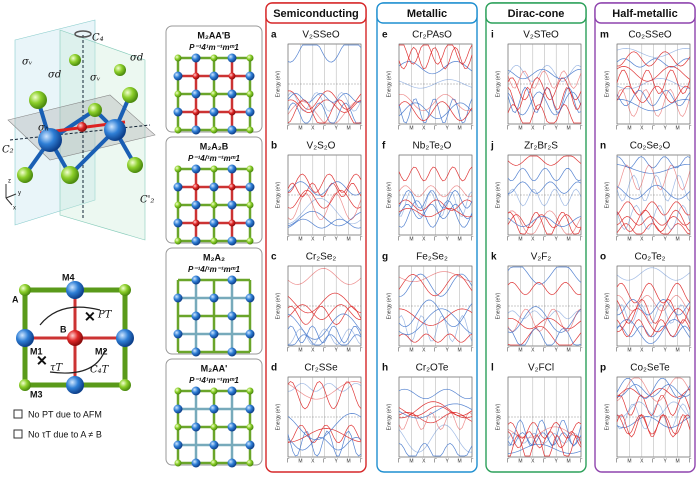 This screenshot has width=700, height=480. What do you see at coordinates (9, 182) in the screenshot?
I see `label: z` at bounding box center [9, 182].